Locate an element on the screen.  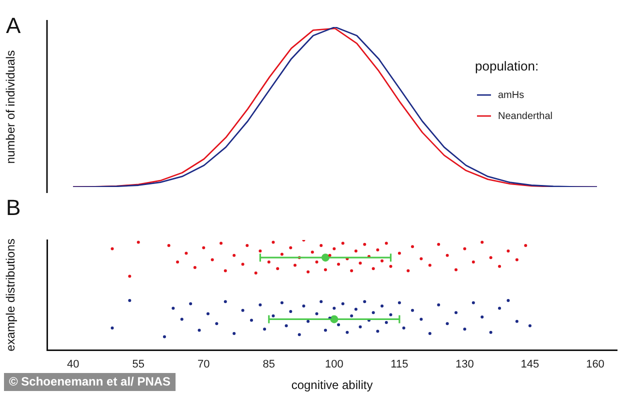
x-tick-label: 130 is located at coordinates (465, 364).